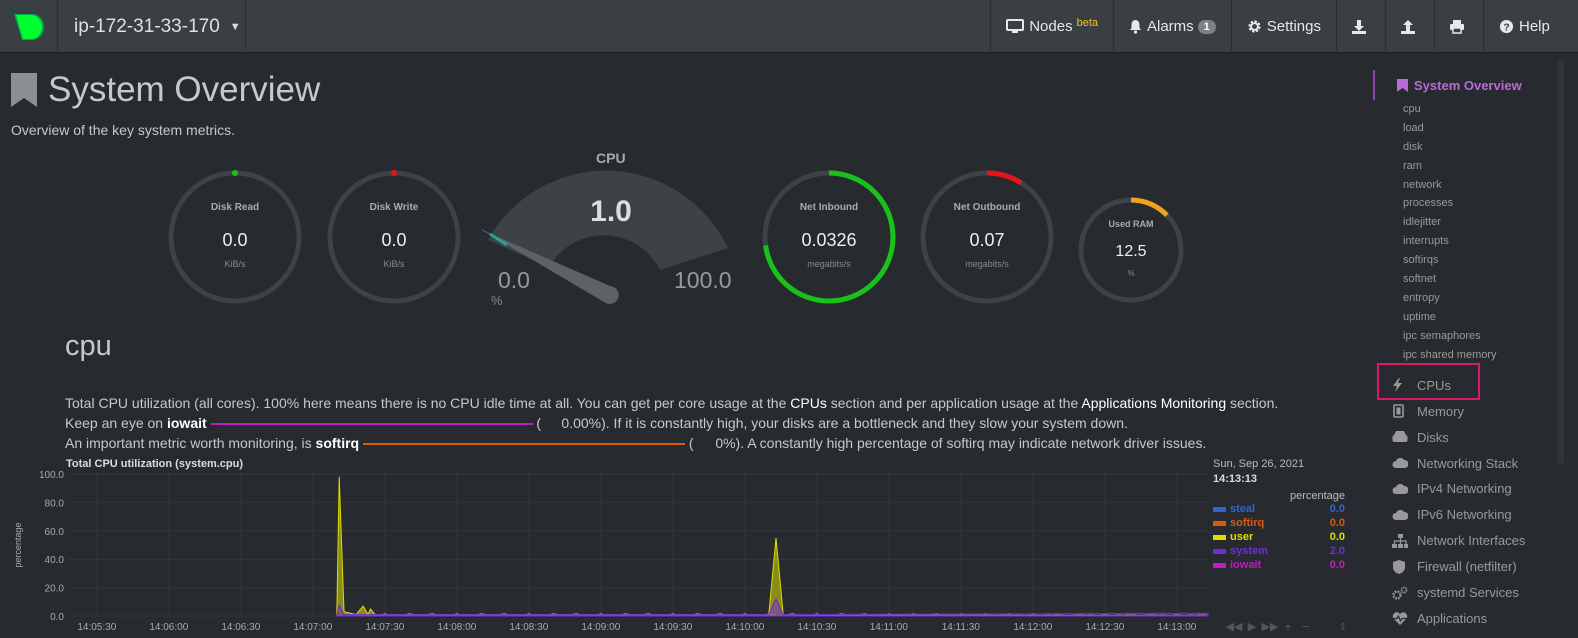 The height and width of the screenshot is (638, 1578). I want to click on sidebar-item-label: systemd Services, so click(1468, 593).